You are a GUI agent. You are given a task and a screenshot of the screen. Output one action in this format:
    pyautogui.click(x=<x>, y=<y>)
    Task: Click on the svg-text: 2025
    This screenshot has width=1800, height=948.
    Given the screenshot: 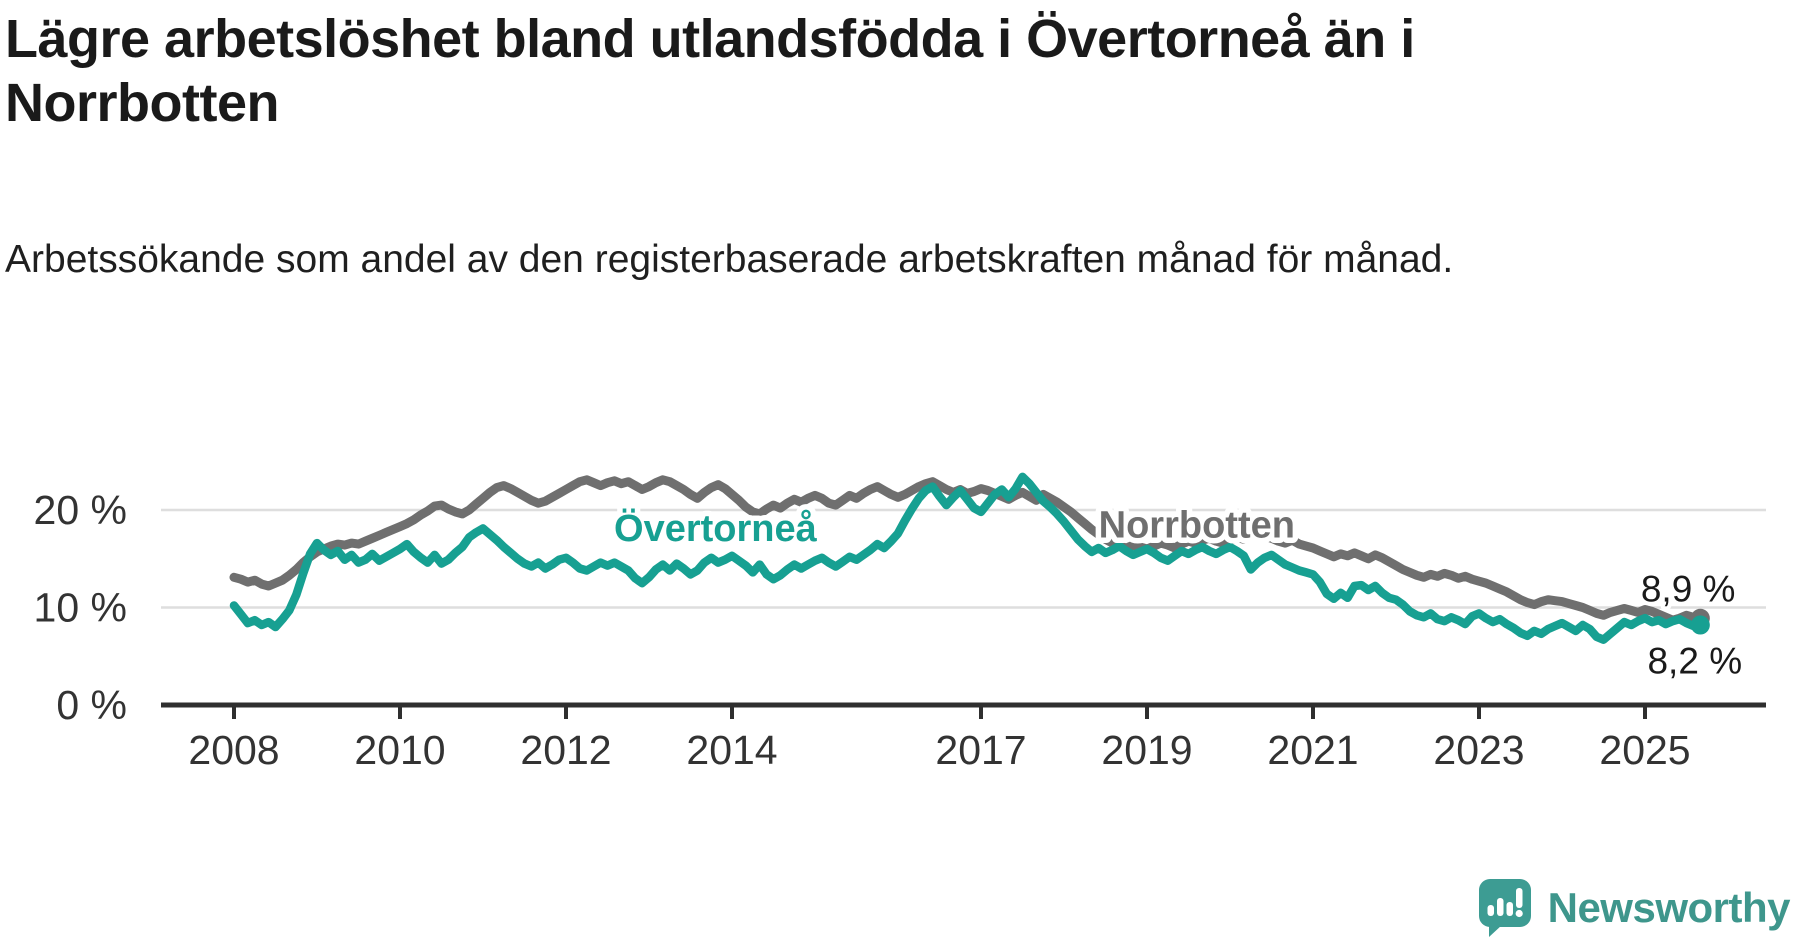 What is the action you would take?
    pyautogui.click(x=1644, y=750)
    